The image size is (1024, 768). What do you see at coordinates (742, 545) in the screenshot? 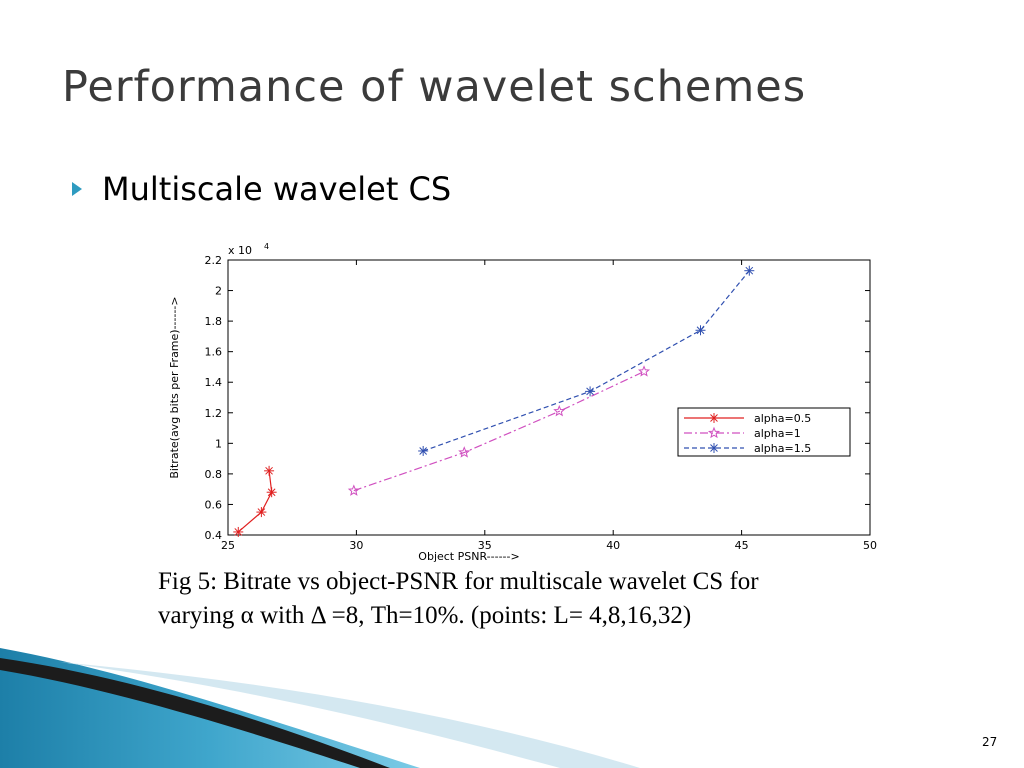
I see `x-tick-label: 45` at bounding box center [742, 545].